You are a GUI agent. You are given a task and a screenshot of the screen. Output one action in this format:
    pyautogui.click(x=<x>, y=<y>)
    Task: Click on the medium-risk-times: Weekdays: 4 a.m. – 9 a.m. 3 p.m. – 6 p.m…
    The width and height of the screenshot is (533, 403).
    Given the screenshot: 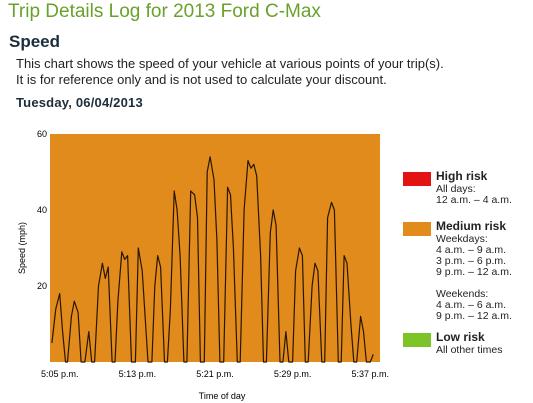 What is the action you would take?
    pyautogui.click(x=474, y=278)
    